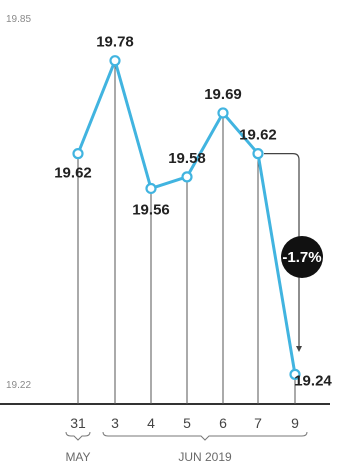 This screenshot has height=467, width=339. I want to click on x-tick-1: 3, so click(115, 423).